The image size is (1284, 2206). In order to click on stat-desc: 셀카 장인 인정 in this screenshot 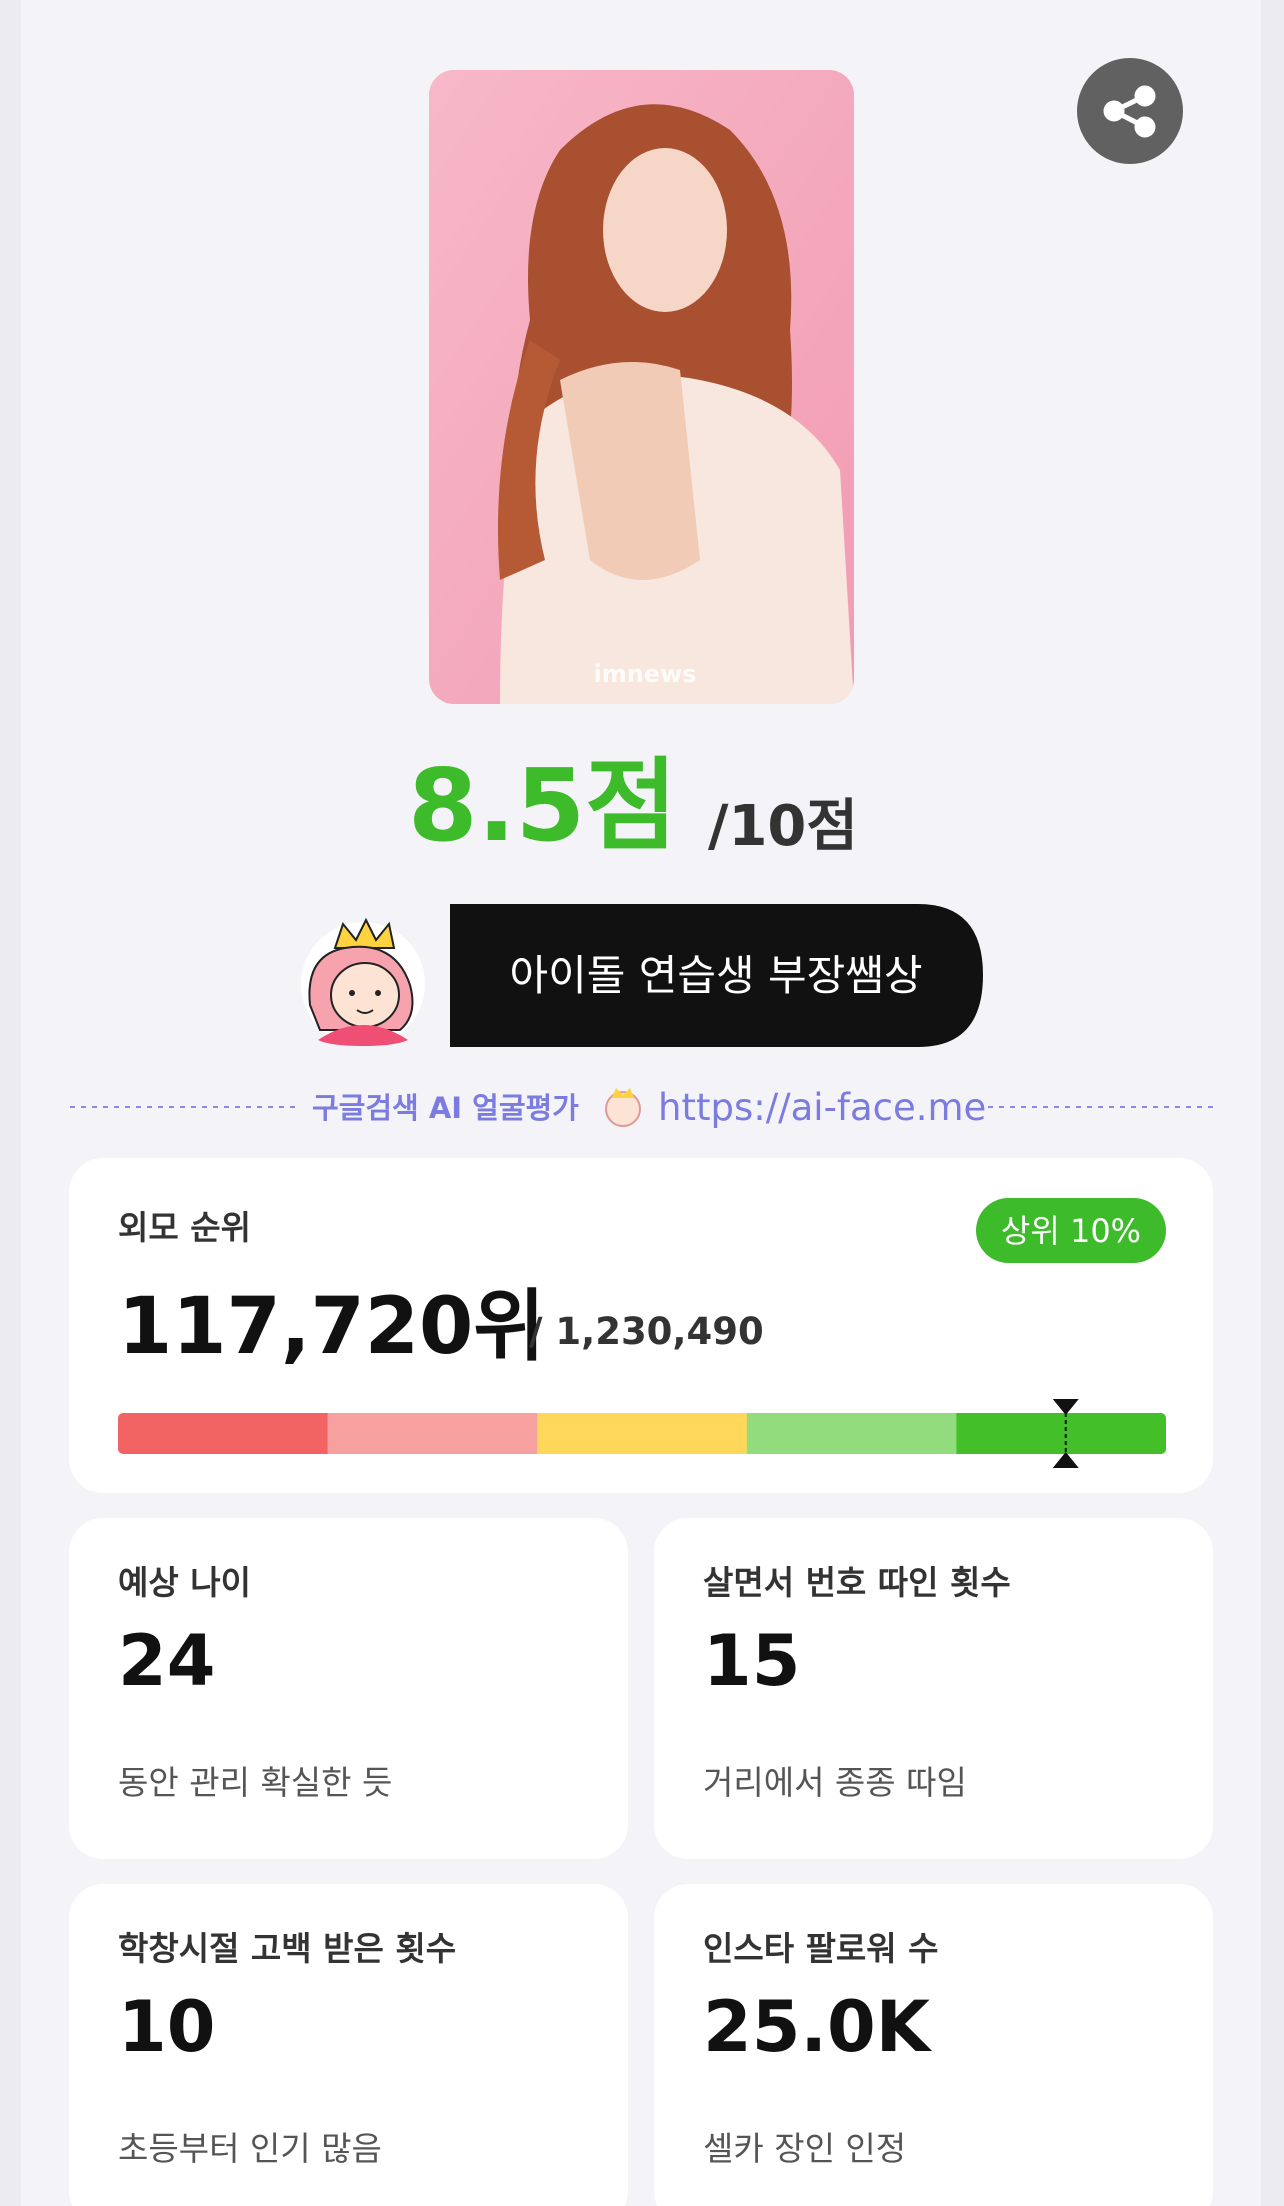, I will do `click(804, 2148)`.